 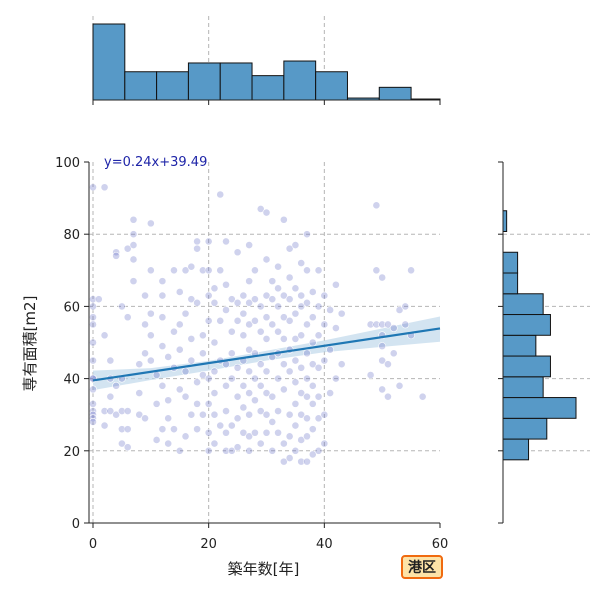 I want to click on regression-line, so click(x=266, y=354).